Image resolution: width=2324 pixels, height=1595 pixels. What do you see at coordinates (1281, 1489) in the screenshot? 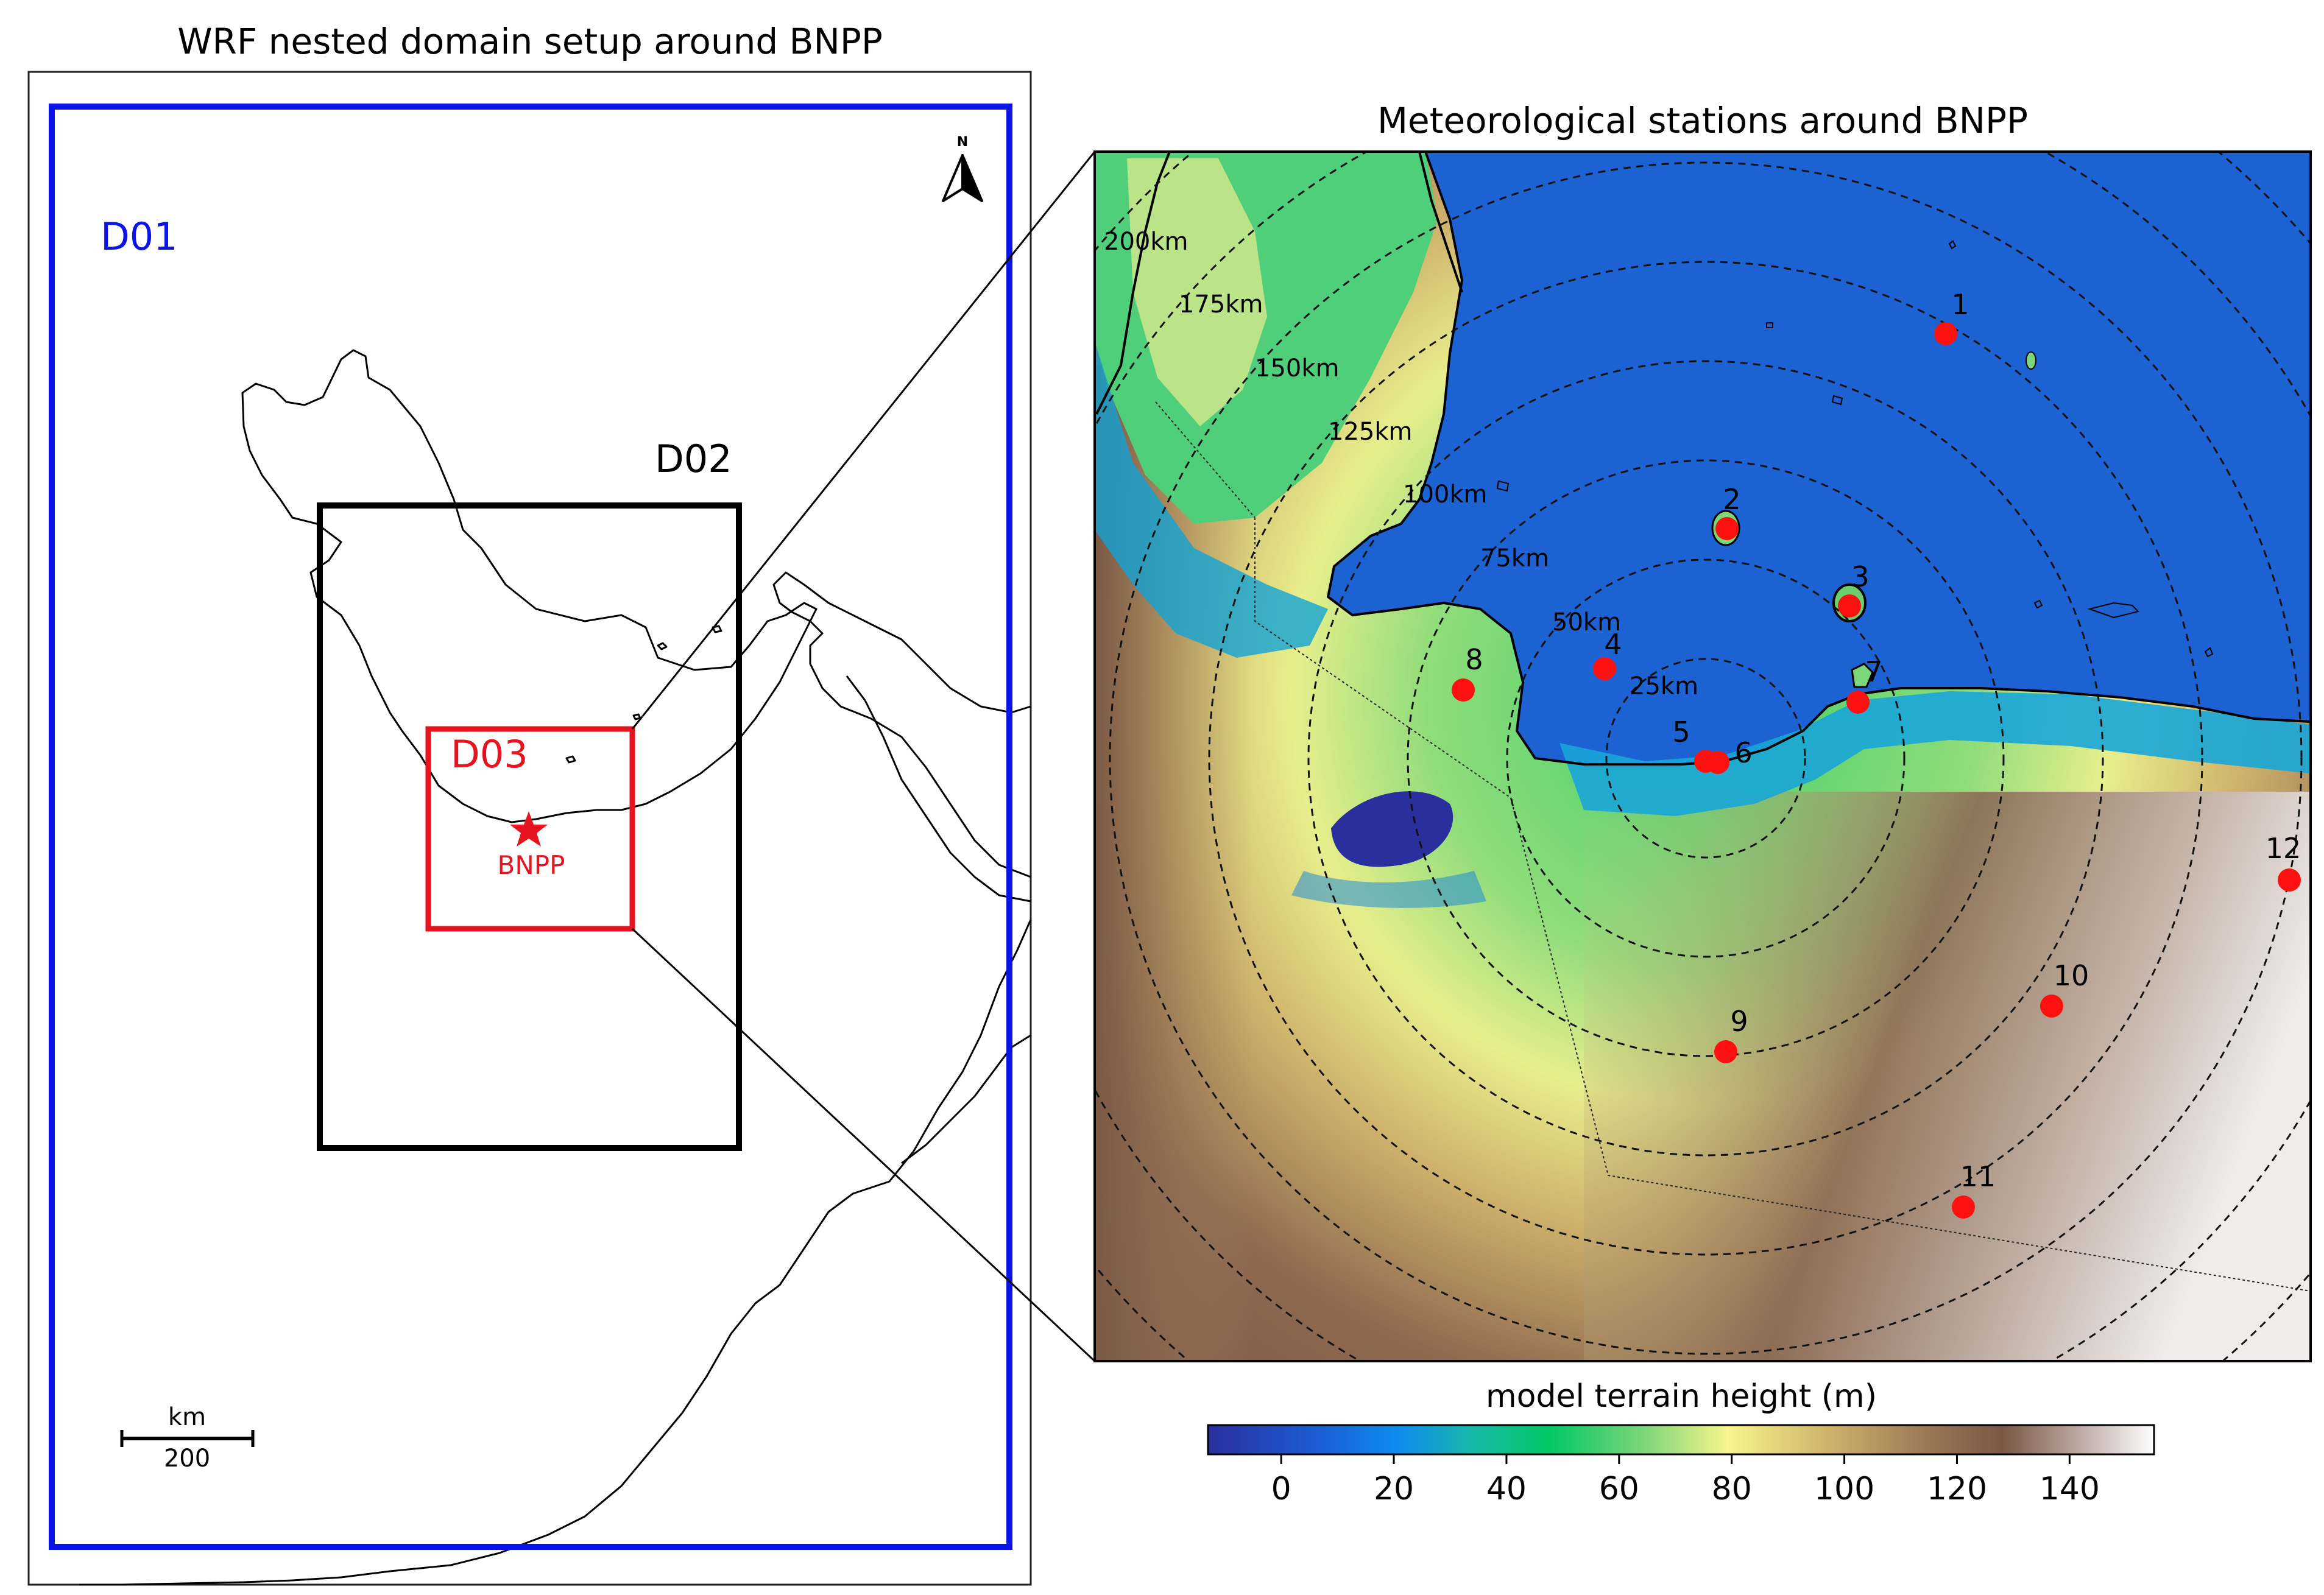
I see `colorbar-tick-label: 0` at bounding box center [1281, 1489].